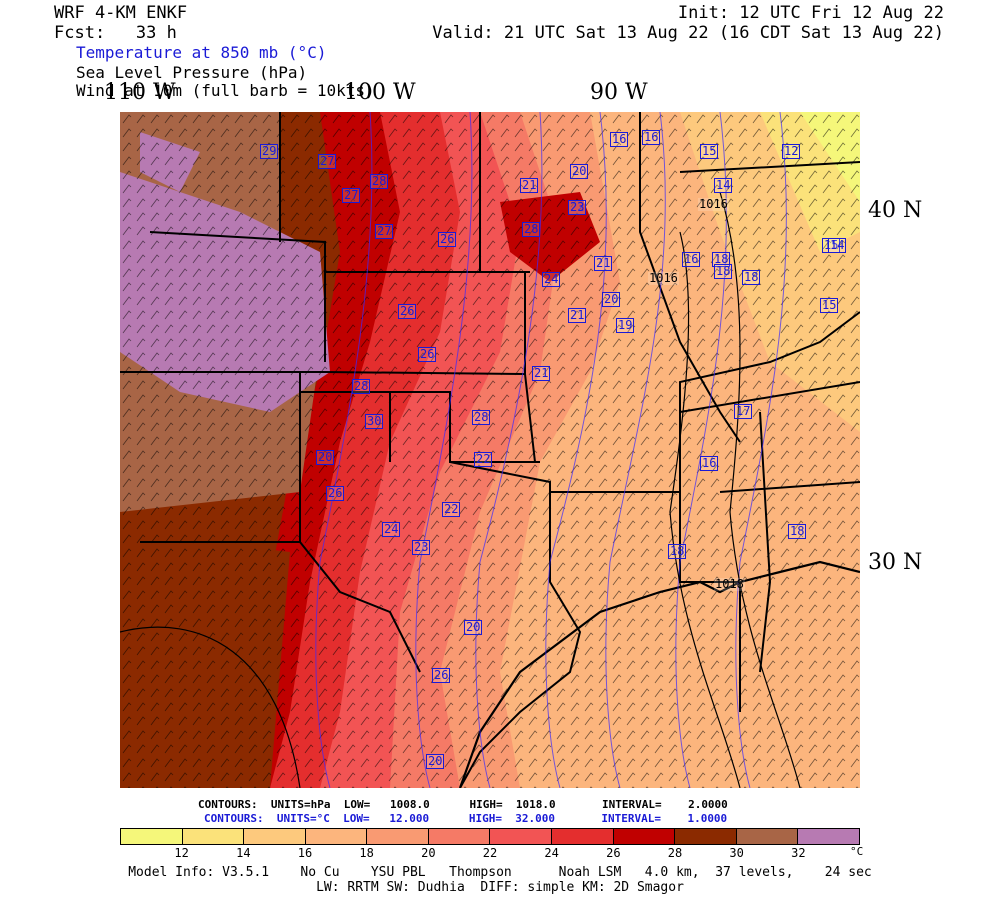  What do you see at coordinates (490, 853) in the screenshot?
I see `color-bar-tick: 22` at bounding box center [490, 853].